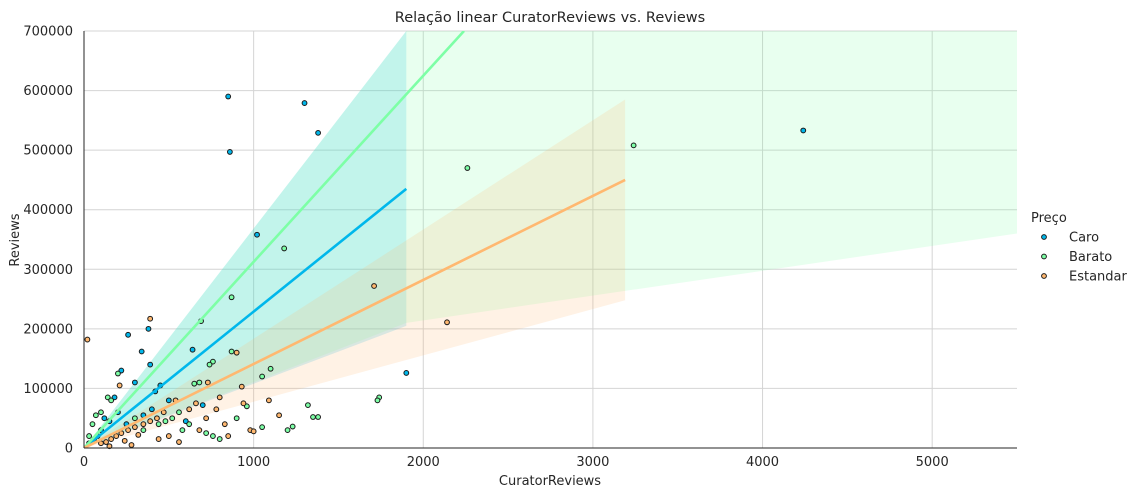 This screenshot has width=1137, height=497. I want to click on legend-marker-caro, so click(1044, 237).